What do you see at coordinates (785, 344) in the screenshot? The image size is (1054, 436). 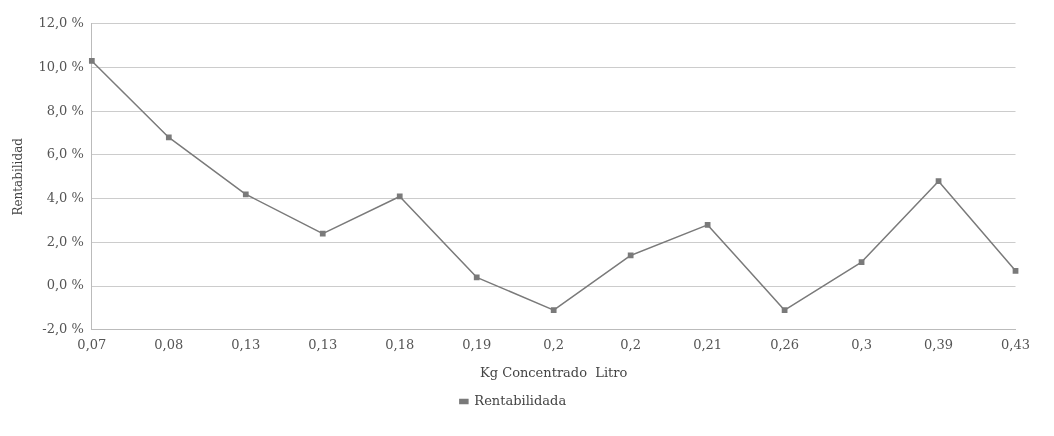 I see `x-tick-label: 0,26` at bounding box center [785, 344].